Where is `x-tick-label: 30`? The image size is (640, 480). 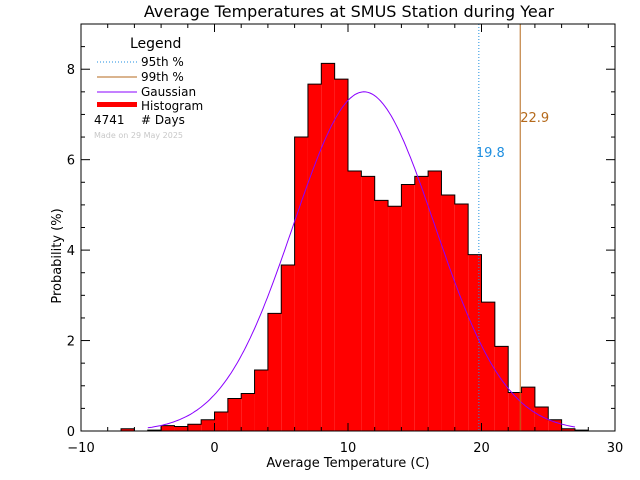 x-tick-label: 30 is located at coordinates (615, 448).